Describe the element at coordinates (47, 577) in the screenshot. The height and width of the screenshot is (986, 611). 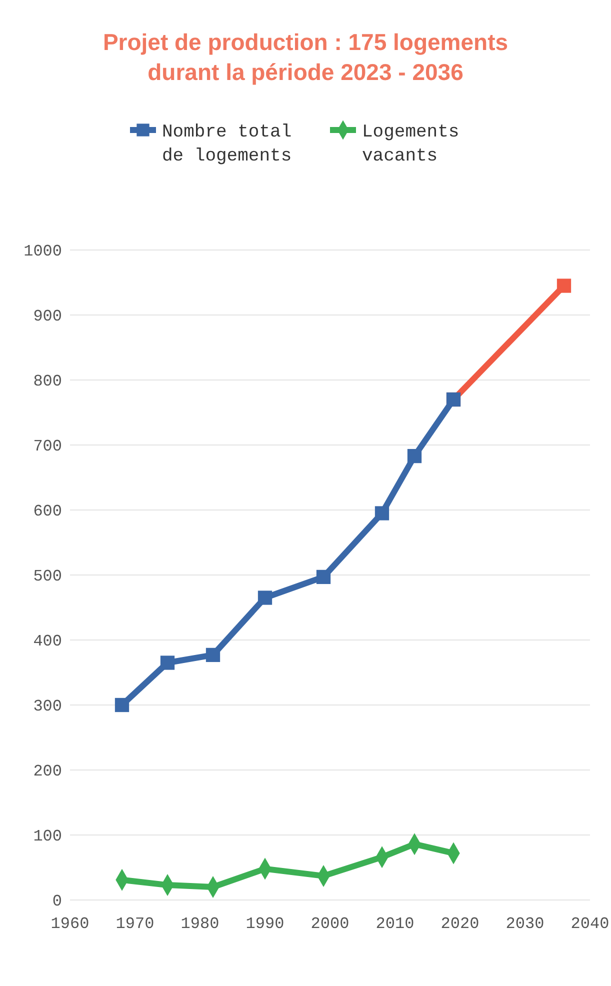
I see `y-tick-label: 500` at that location.